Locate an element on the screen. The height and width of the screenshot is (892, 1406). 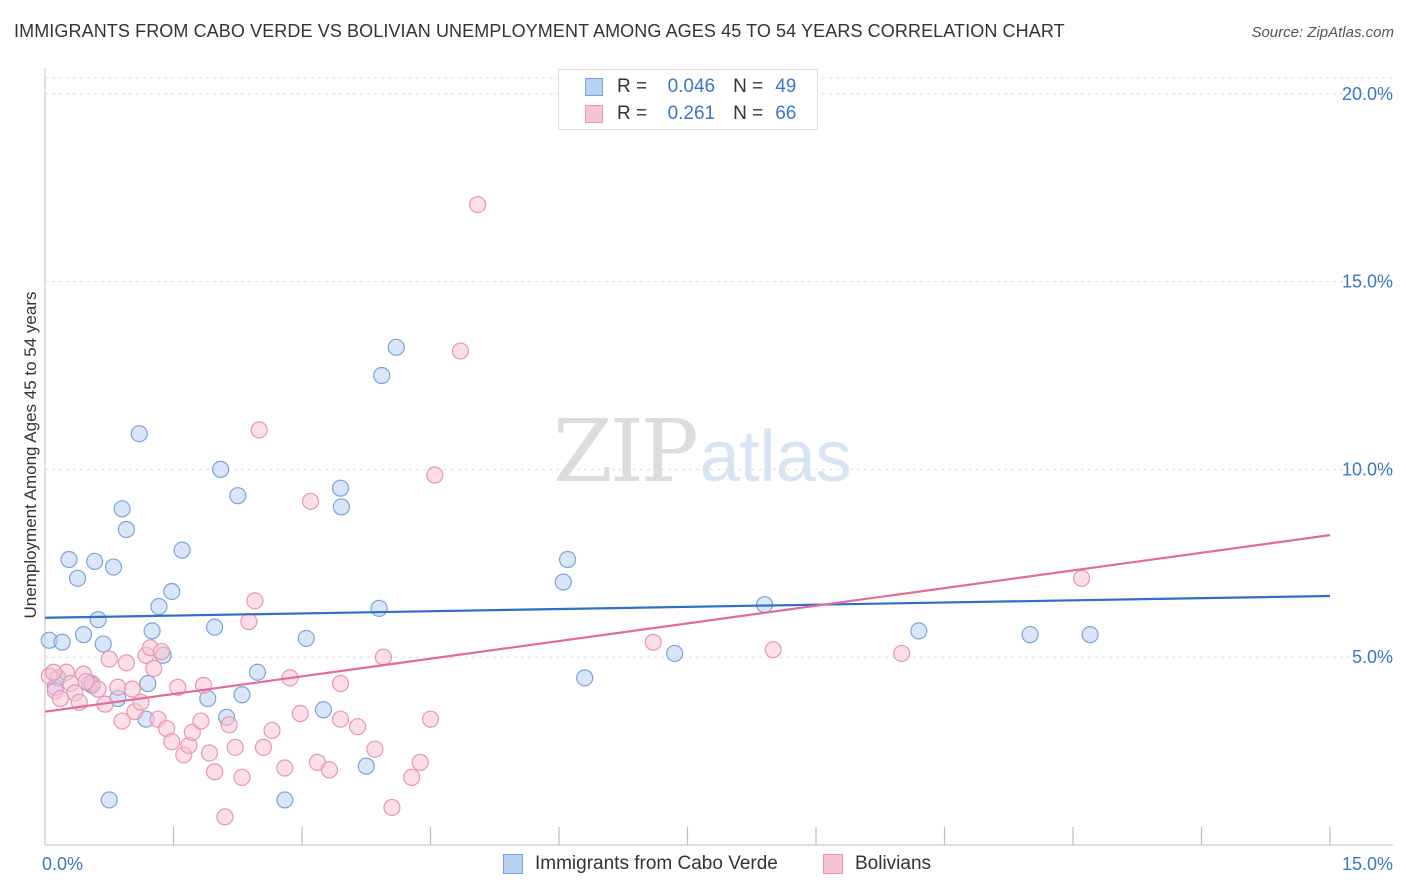
cabo-verde-trend-line is located at coordinates (687, 606).